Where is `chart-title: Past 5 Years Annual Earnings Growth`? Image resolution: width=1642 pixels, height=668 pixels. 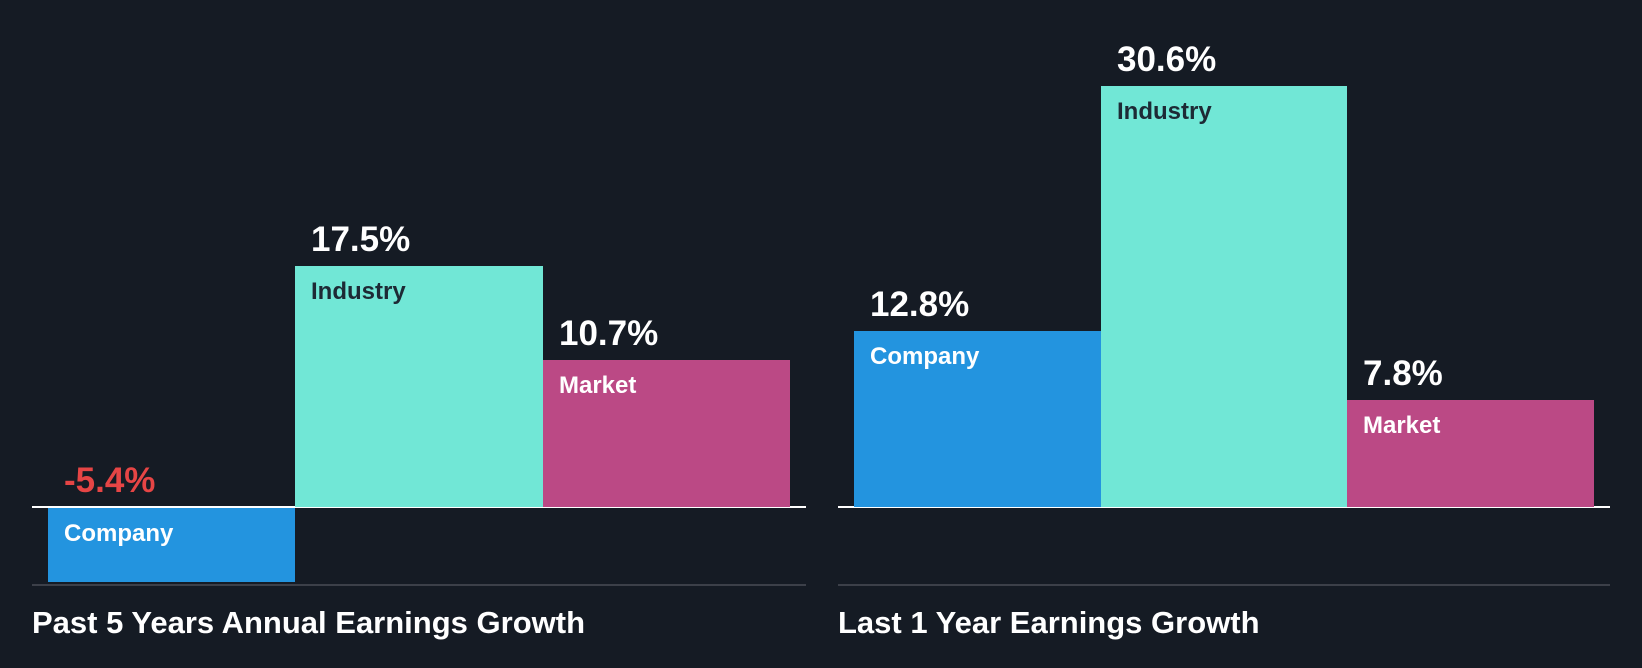
chart-title: Past 5 Years Annual Earnings Growth is located at coordinates (309, 622).